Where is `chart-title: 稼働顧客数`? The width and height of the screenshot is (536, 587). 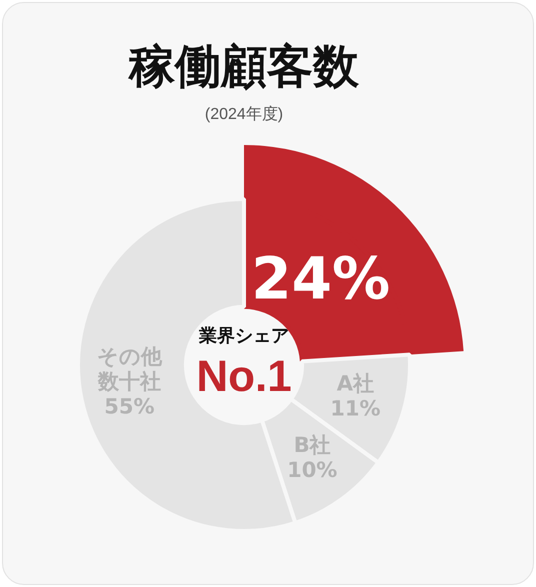
chart-title: 稼働顧客数 is located at coordinates (243, 66).